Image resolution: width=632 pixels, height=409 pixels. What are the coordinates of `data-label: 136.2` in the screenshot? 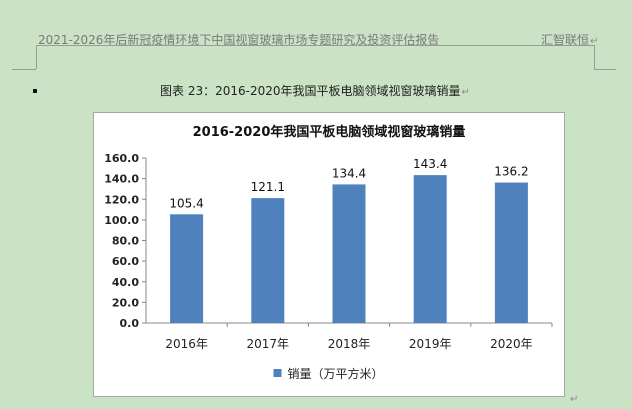 It's located at (511, 172).